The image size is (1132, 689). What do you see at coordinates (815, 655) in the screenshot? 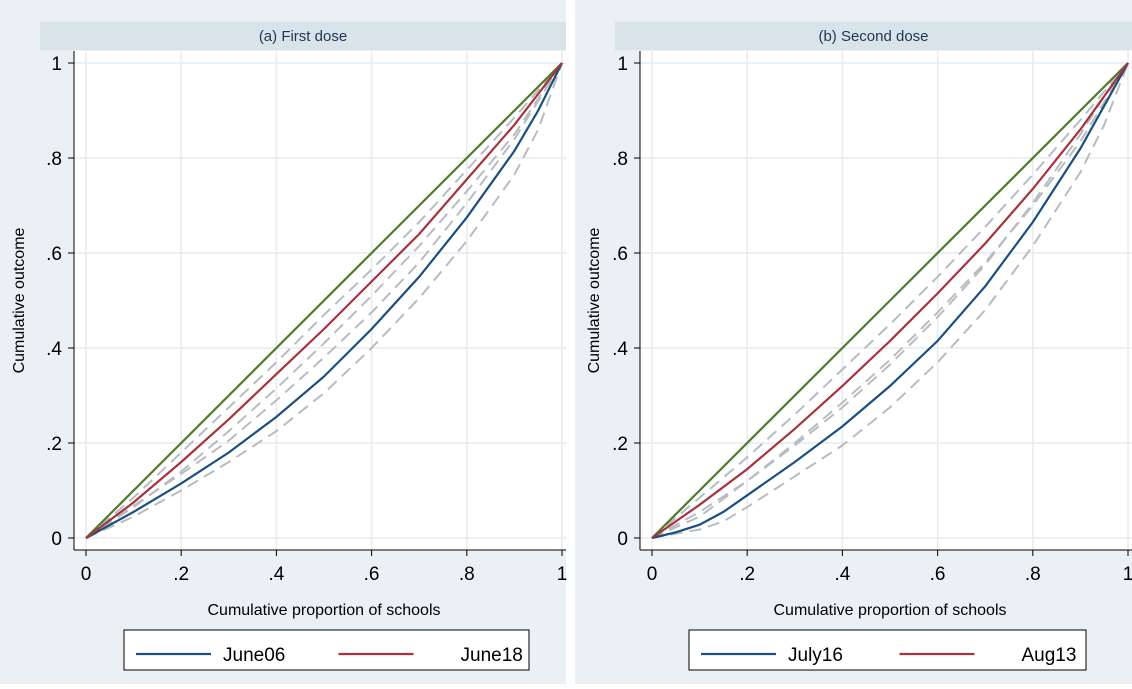
I see `legend-label: July16` at bounding box center [815, 655].